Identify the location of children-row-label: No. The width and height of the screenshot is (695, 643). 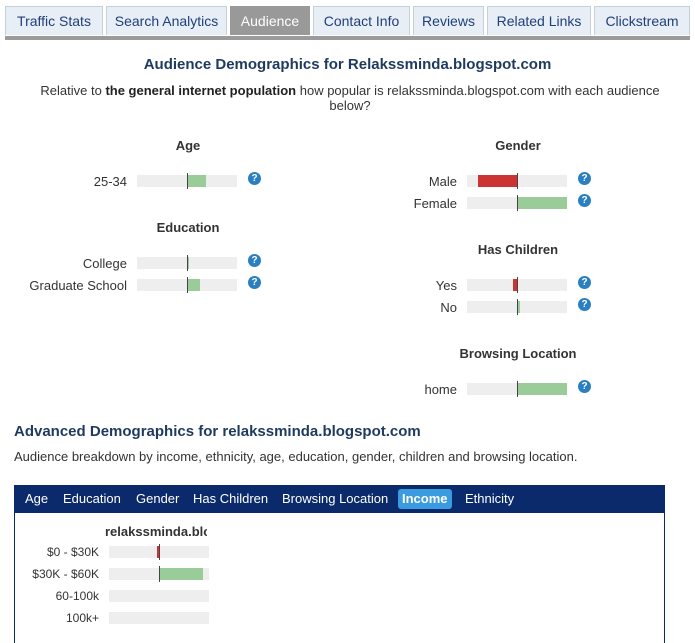
(448, 307).